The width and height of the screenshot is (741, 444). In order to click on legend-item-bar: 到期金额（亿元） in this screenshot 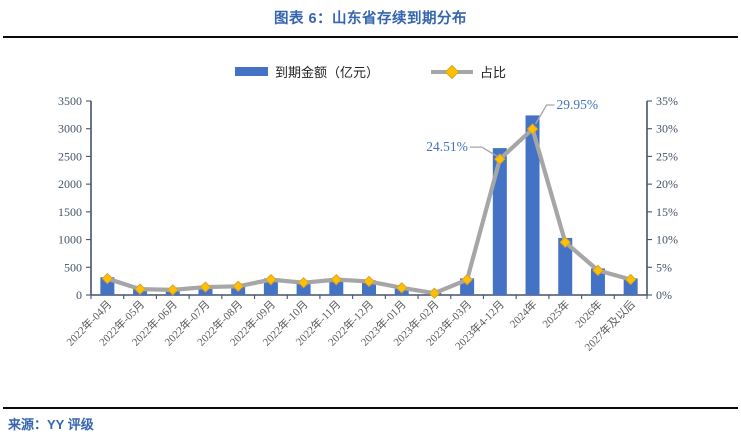, I will do `click(306, 71)`.